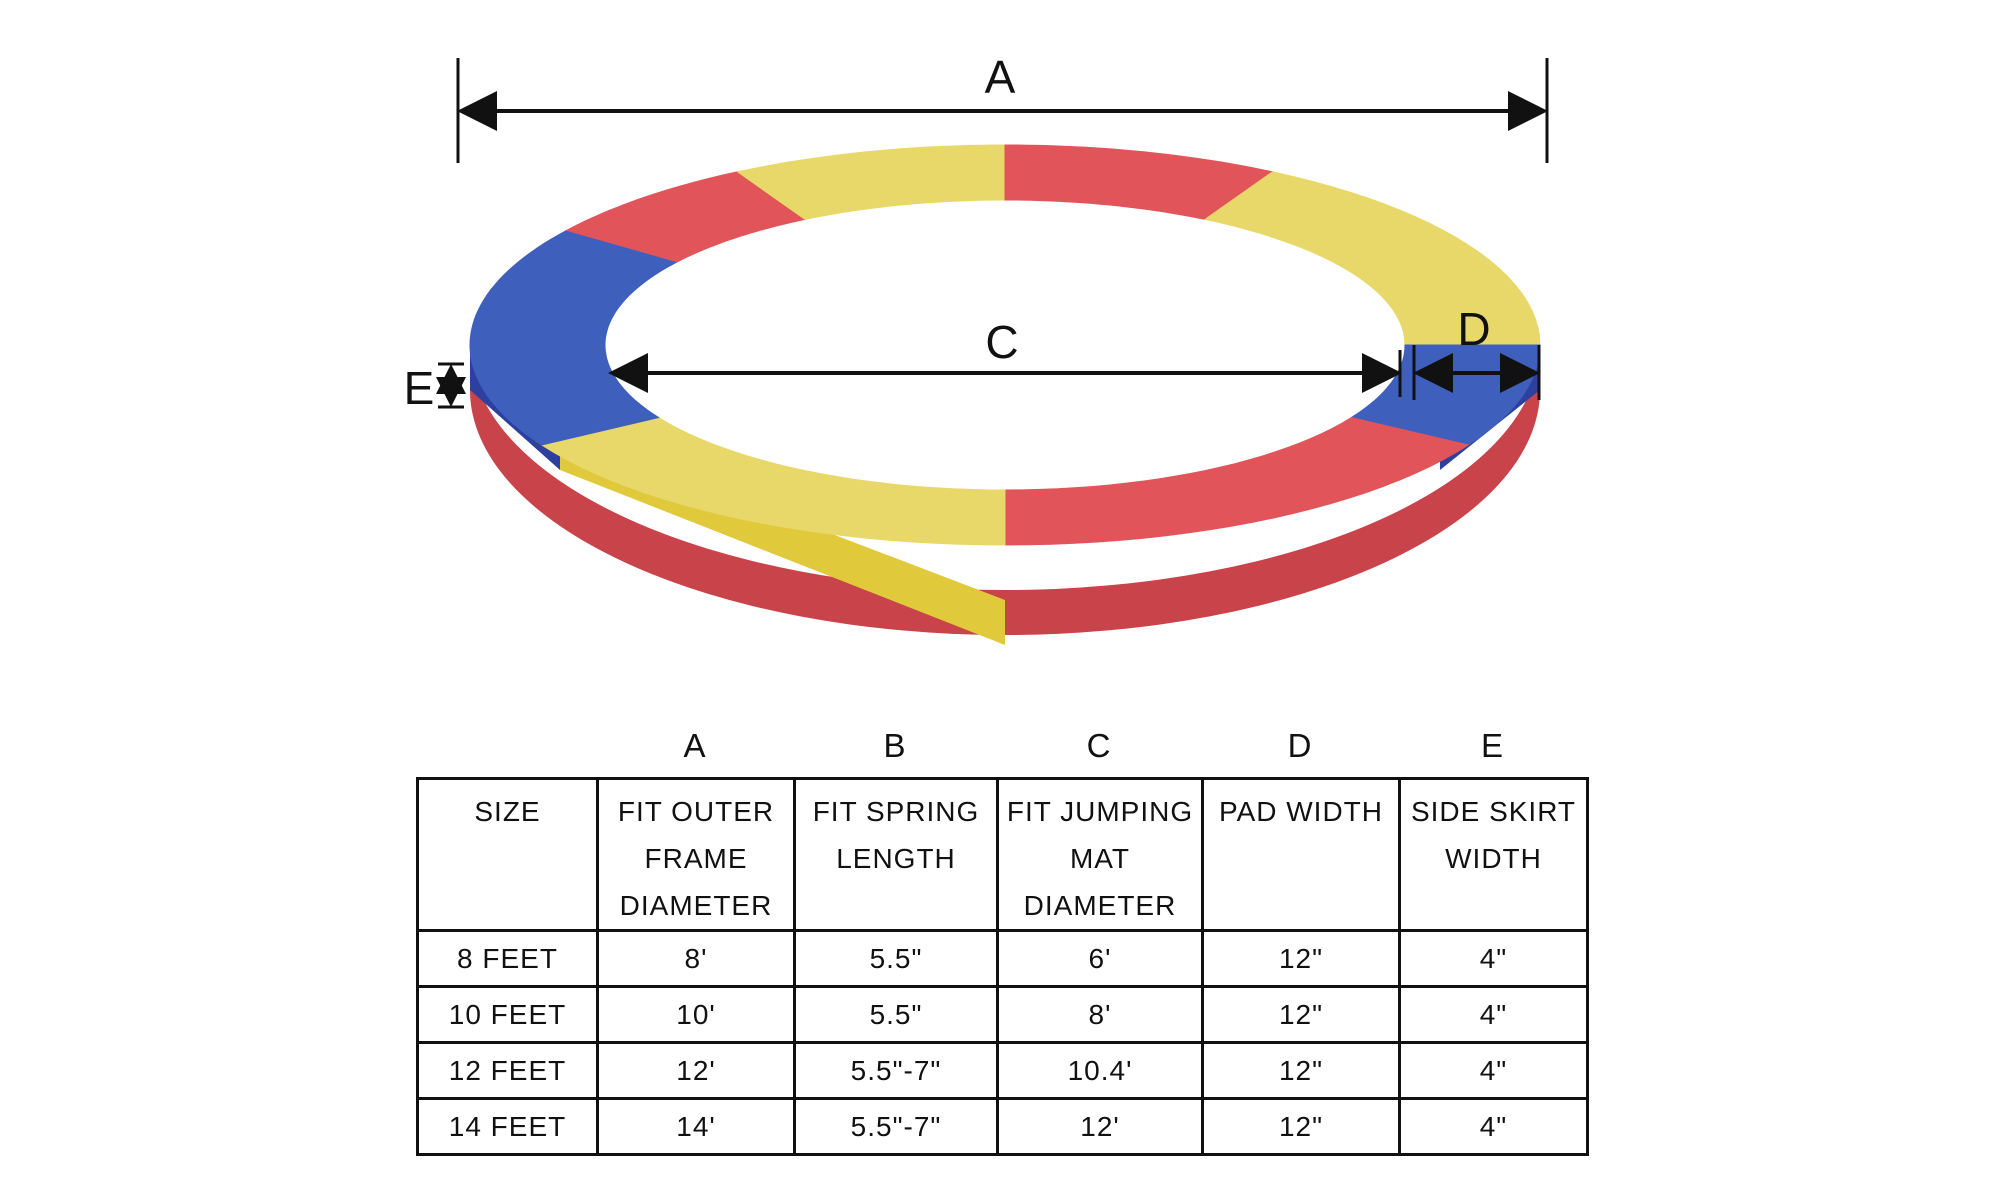 This screenshot has height=1200, width=2001. What do you see at coordinates (507, 854) in the screenshot?
I see `header-size: SIZE` at bounding box center [507, 854].